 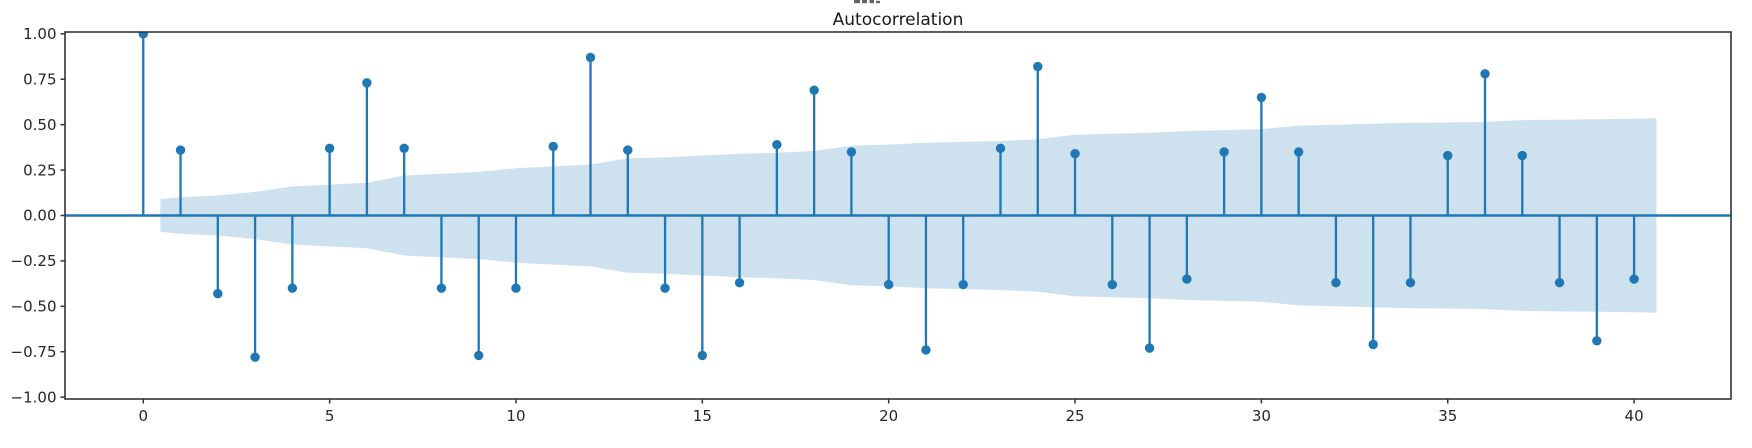 I want to click on y-tick-label: 0.00, so click(x=39, y=216).